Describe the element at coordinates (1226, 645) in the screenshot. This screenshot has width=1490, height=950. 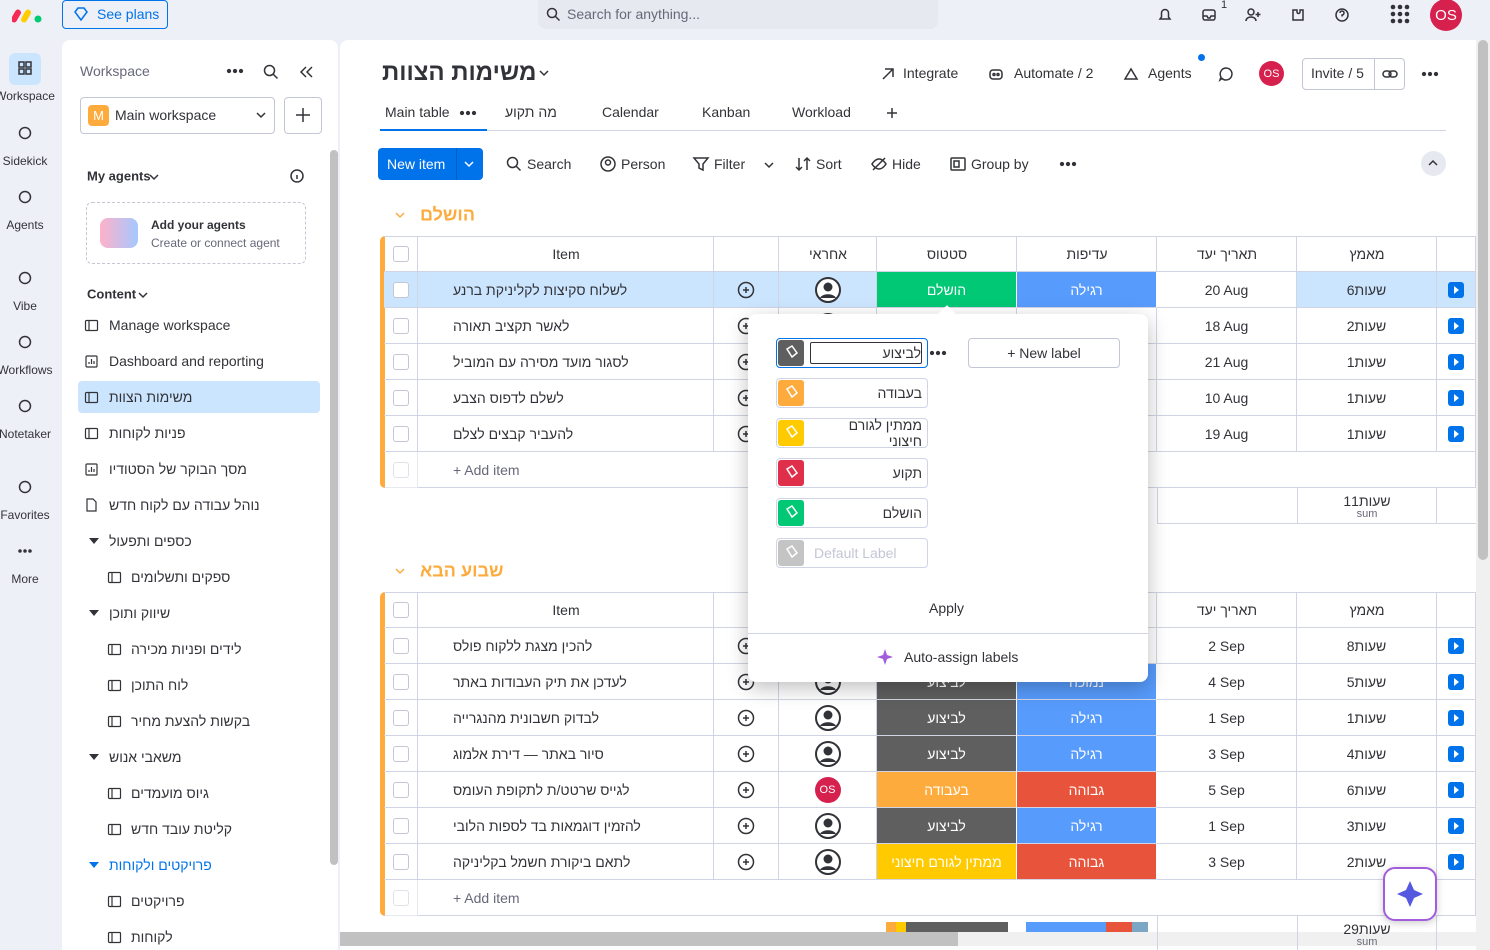
I see `due-date: 2 Sep` at that location.